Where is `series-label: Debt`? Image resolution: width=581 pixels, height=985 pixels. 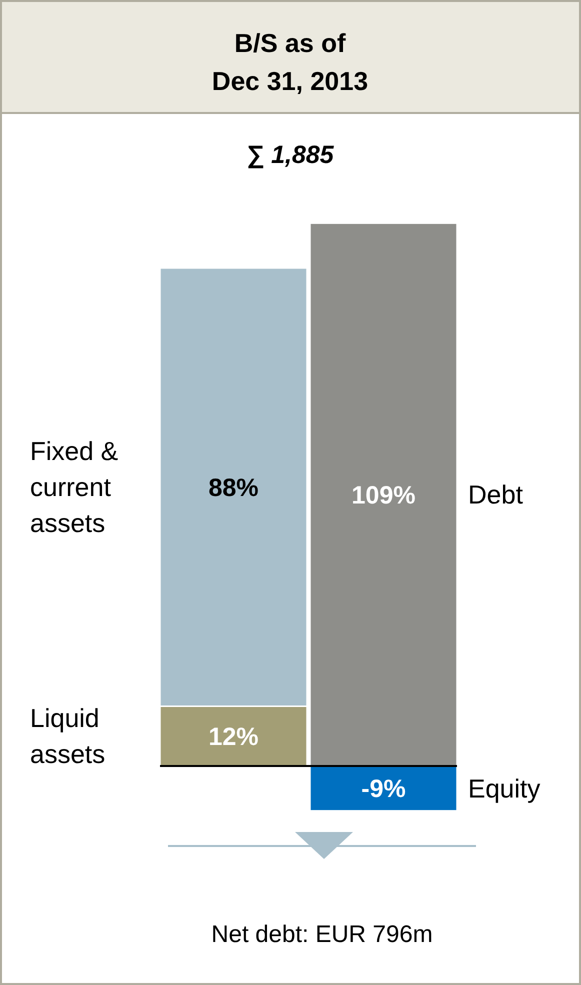
series-label: Debt is located at coordinates (496, 495).